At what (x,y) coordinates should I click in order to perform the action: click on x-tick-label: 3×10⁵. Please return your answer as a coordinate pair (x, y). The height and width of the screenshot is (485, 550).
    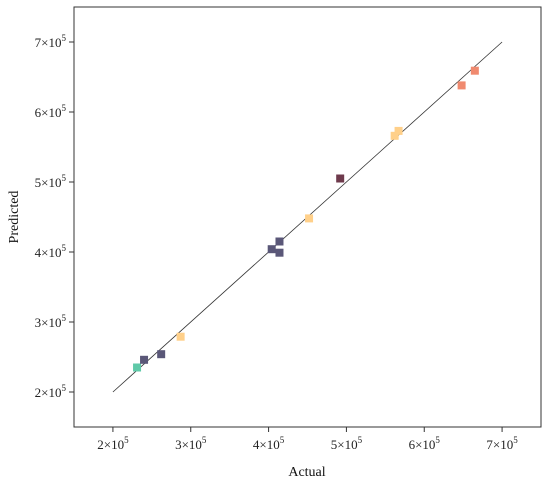
    Looking at the image, I should click on (191, 443).